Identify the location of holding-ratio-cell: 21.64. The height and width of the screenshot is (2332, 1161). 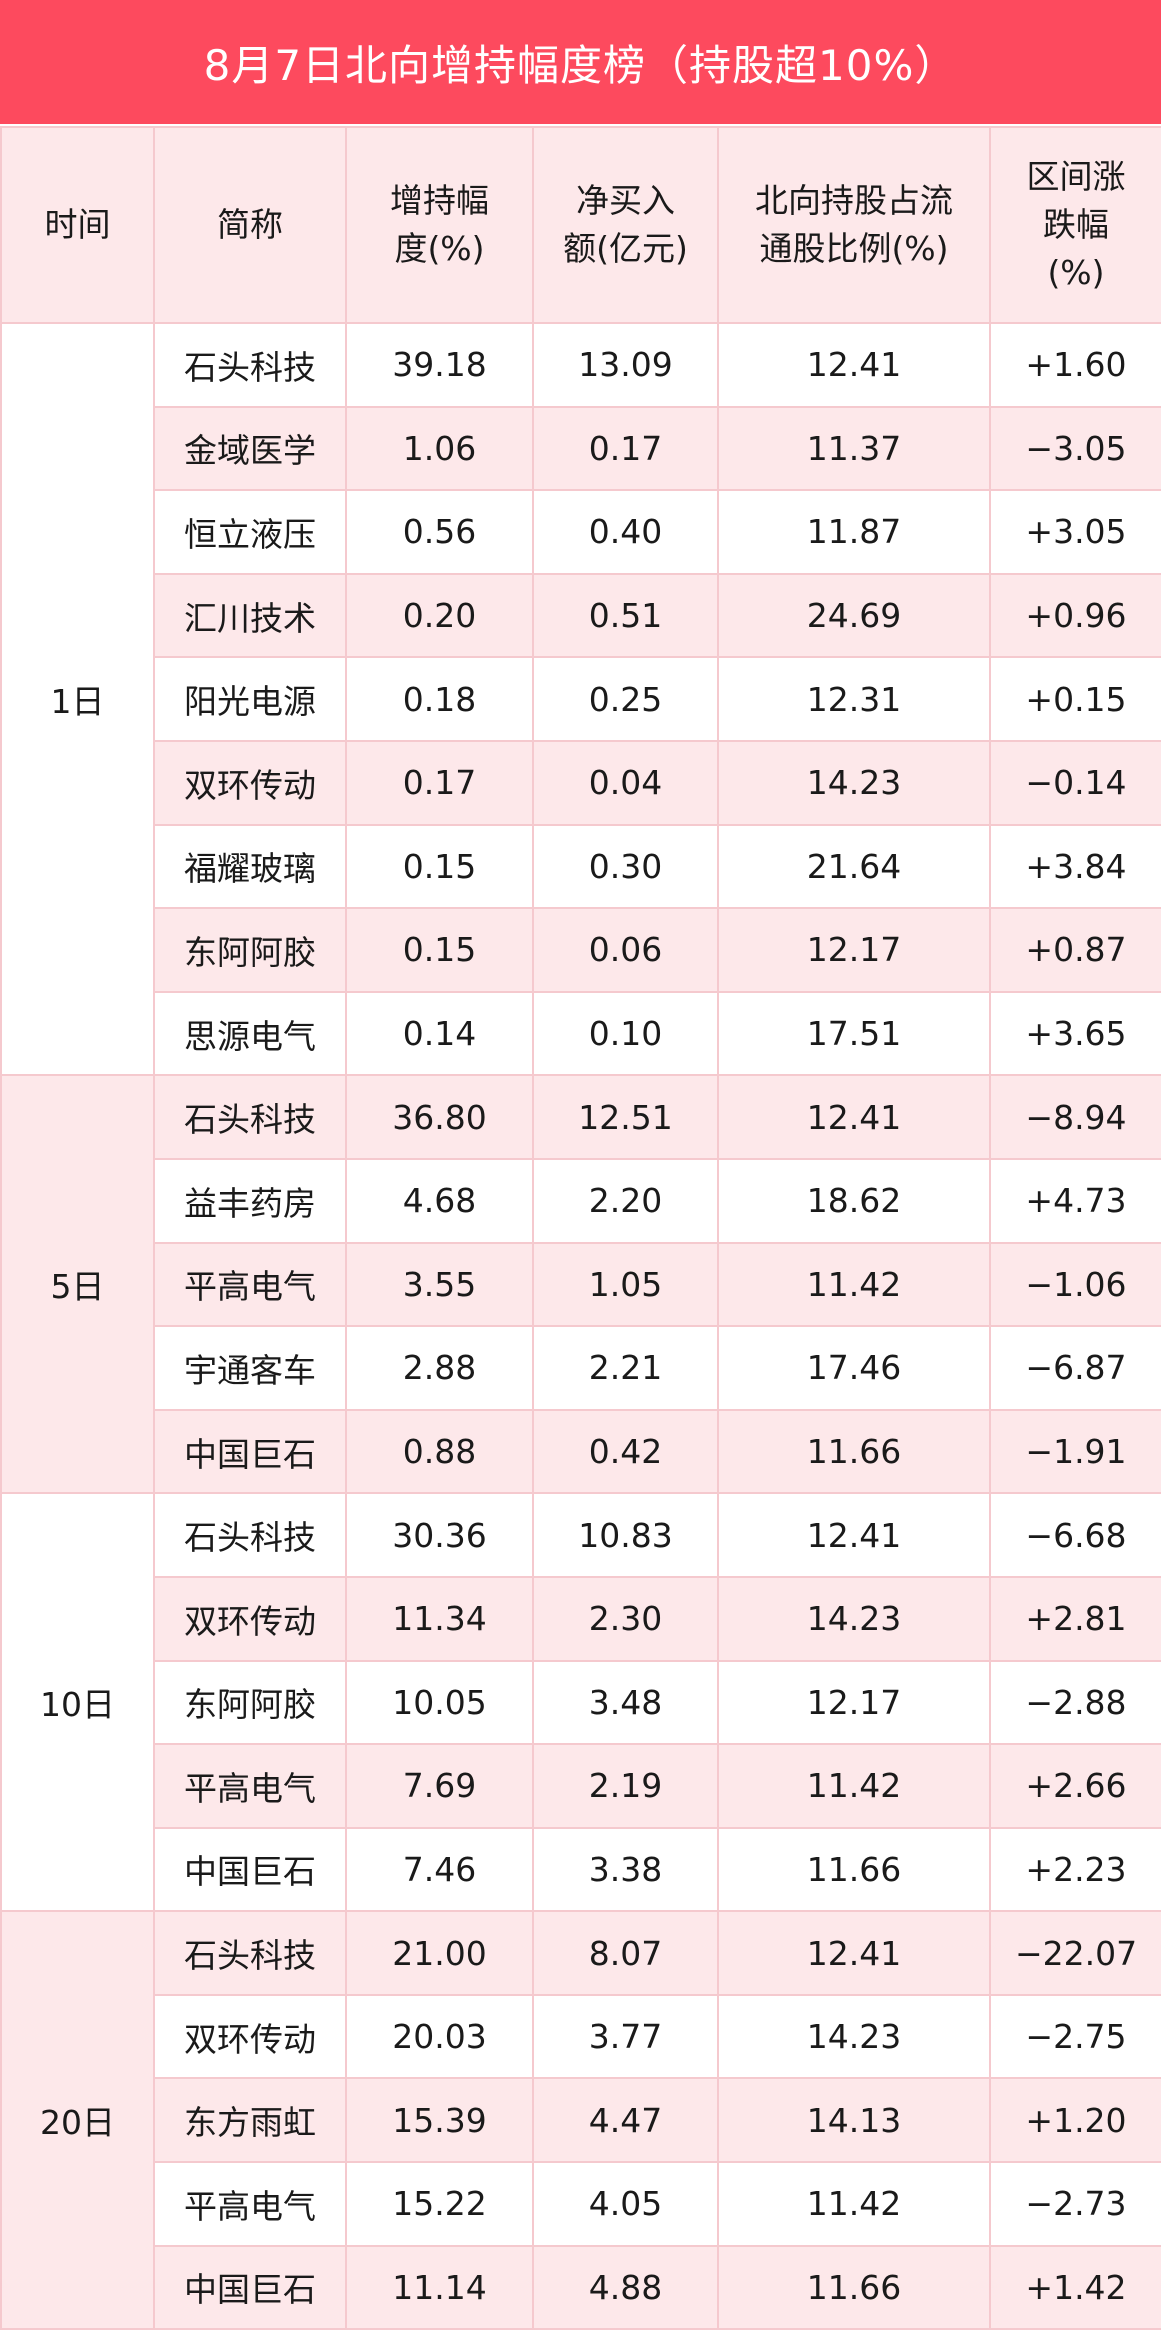
(854, 866).